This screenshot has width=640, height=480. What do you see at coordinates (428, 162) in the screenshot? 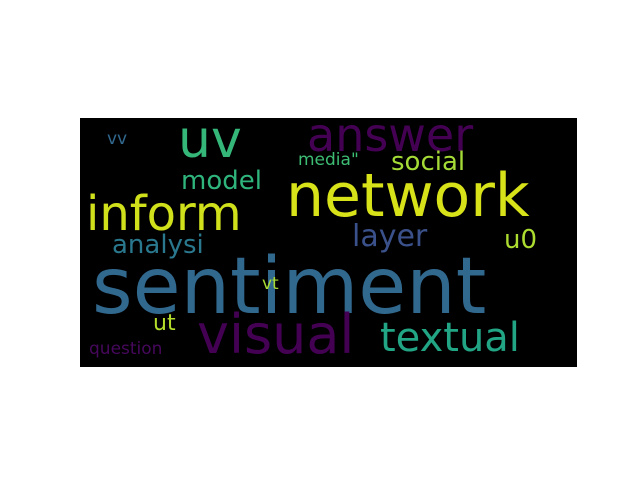
I see `word-social: social` at bounding box center [428, 162].